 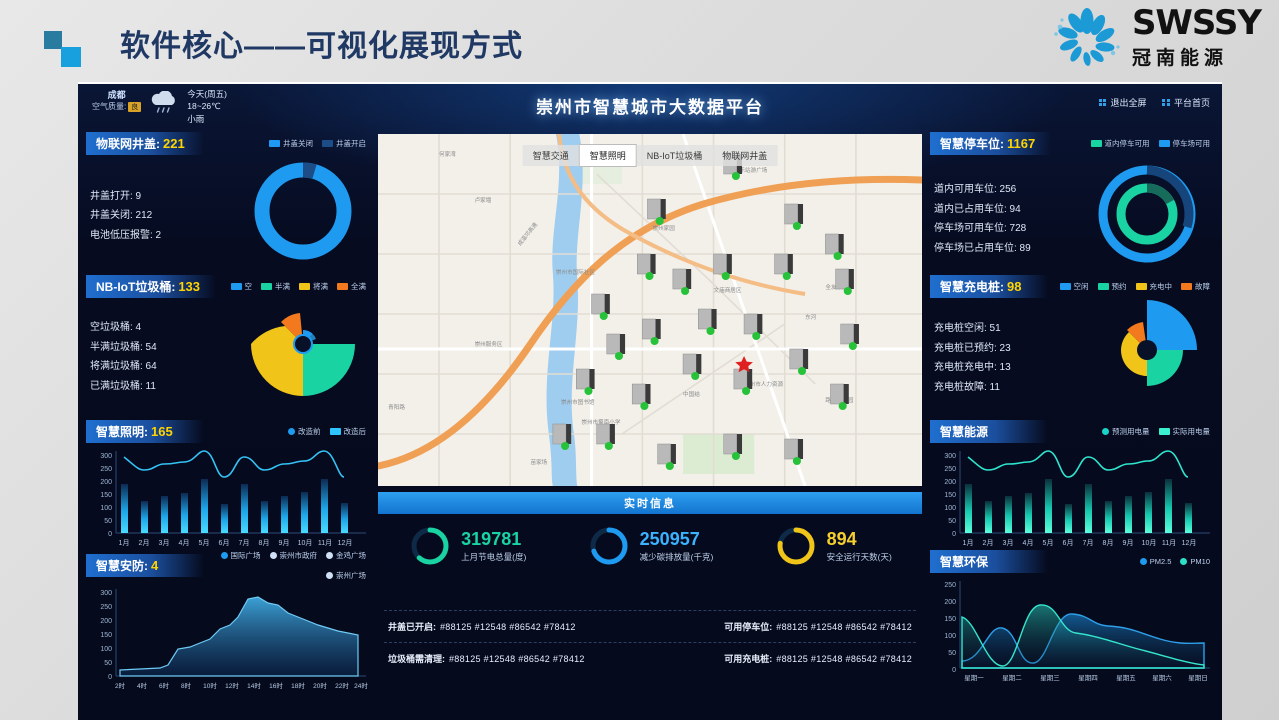 I want to click on kpi-power-saved: 319781 上月节电总量(度), so click(x=467, y=546).